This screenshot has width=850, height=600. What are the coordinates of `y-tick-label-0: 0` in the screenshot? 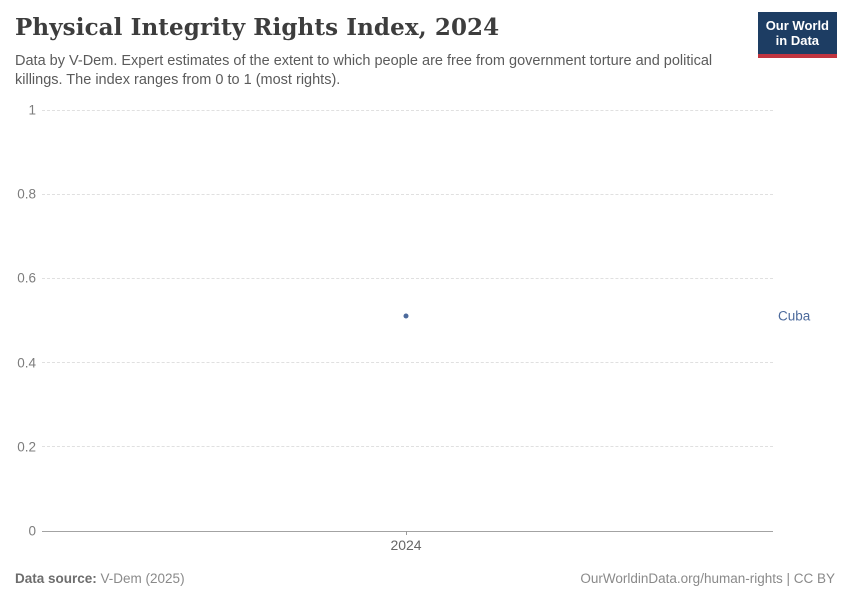 It's located at (32, 531).